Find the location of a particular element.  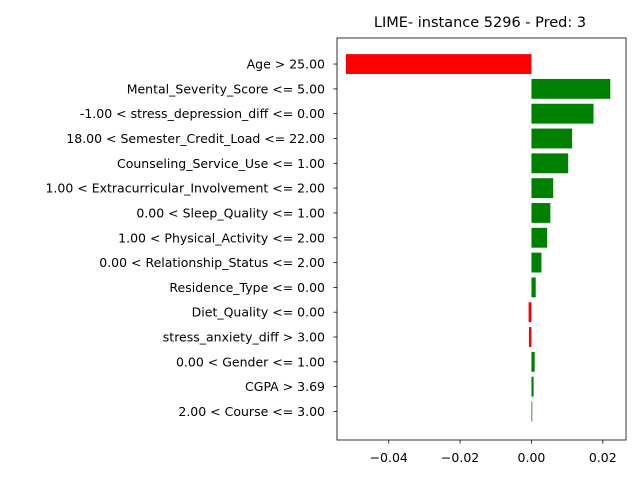

category-label-13: CGPA > 3.69 is located at coordinates (285, 386).